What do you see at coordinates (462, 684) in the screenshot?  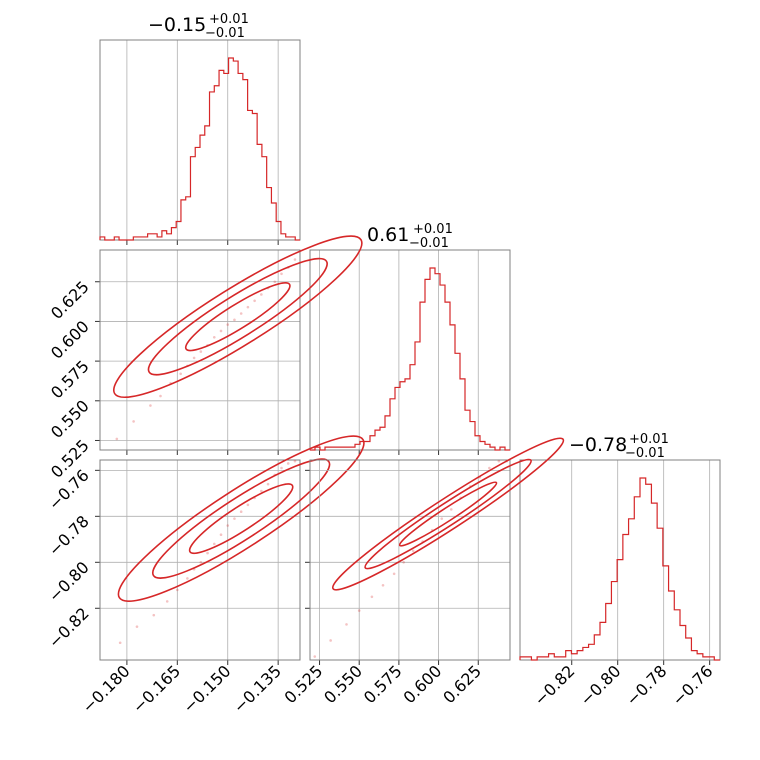 I see `tick-label: 0.625` at bounding box center [462, 684].